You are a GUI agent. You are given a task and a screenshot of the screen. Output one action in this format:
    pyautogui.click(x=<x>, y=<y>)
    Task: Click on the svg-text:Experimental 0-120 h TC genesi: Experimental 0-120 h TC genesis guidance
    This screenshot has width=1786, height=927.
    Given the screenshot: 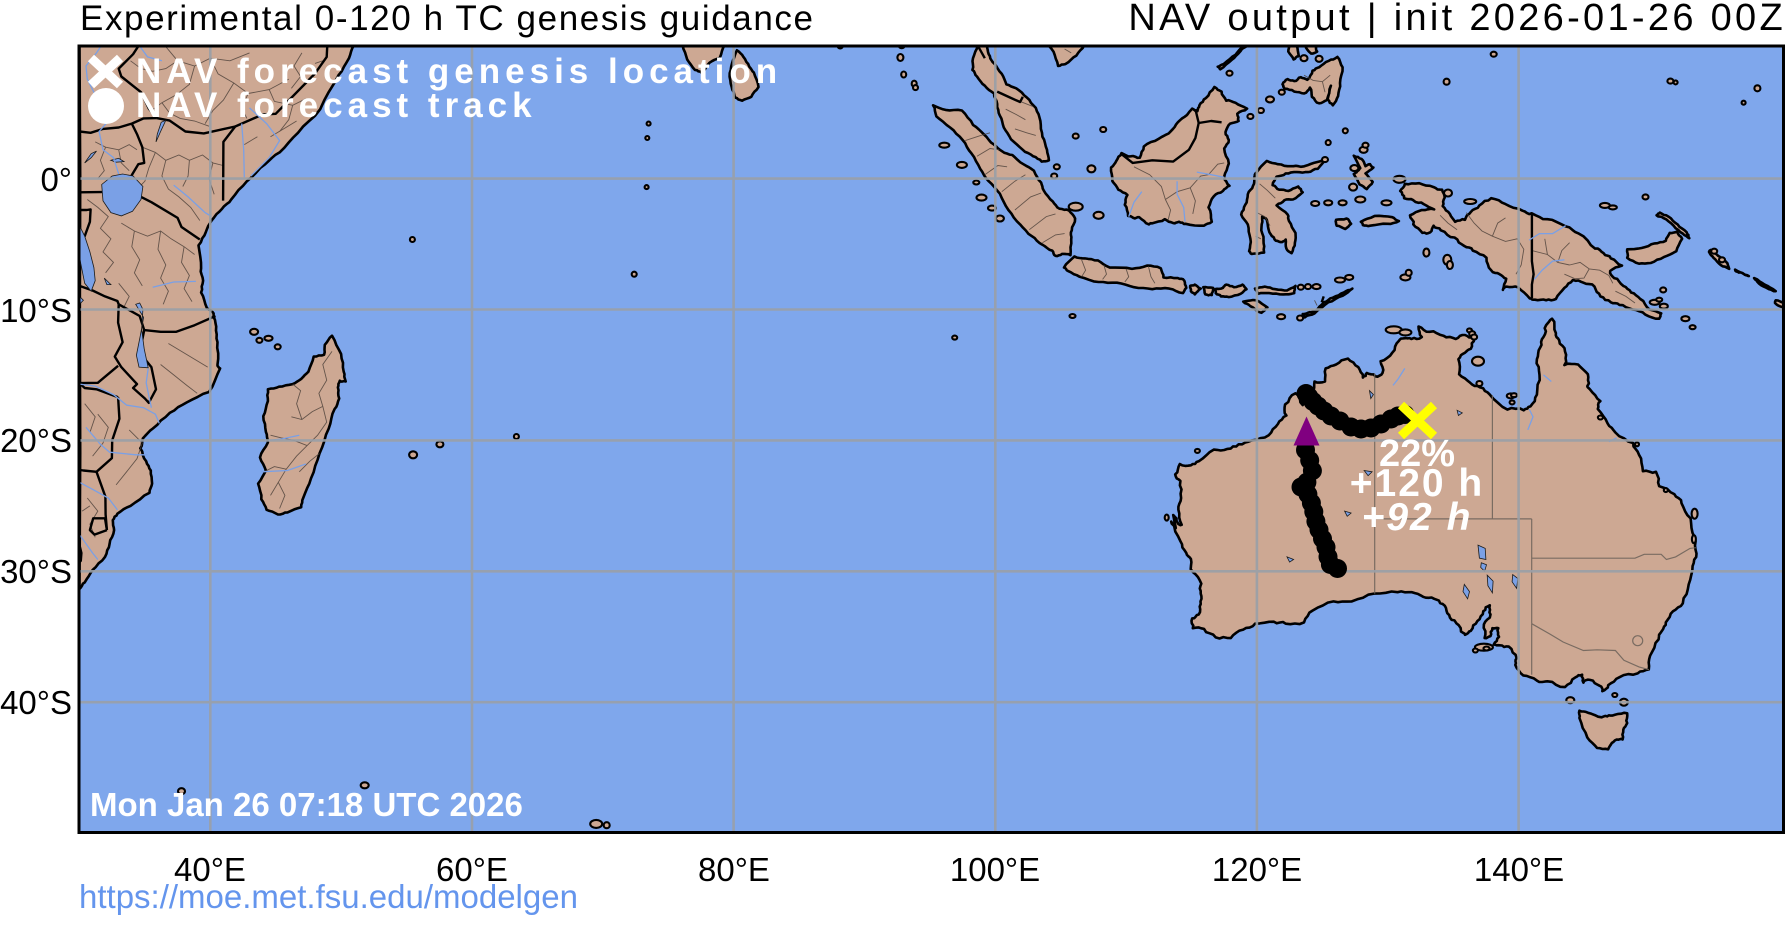 What is the action you would take?
    pyautogui.click(x=447, y=19)
    